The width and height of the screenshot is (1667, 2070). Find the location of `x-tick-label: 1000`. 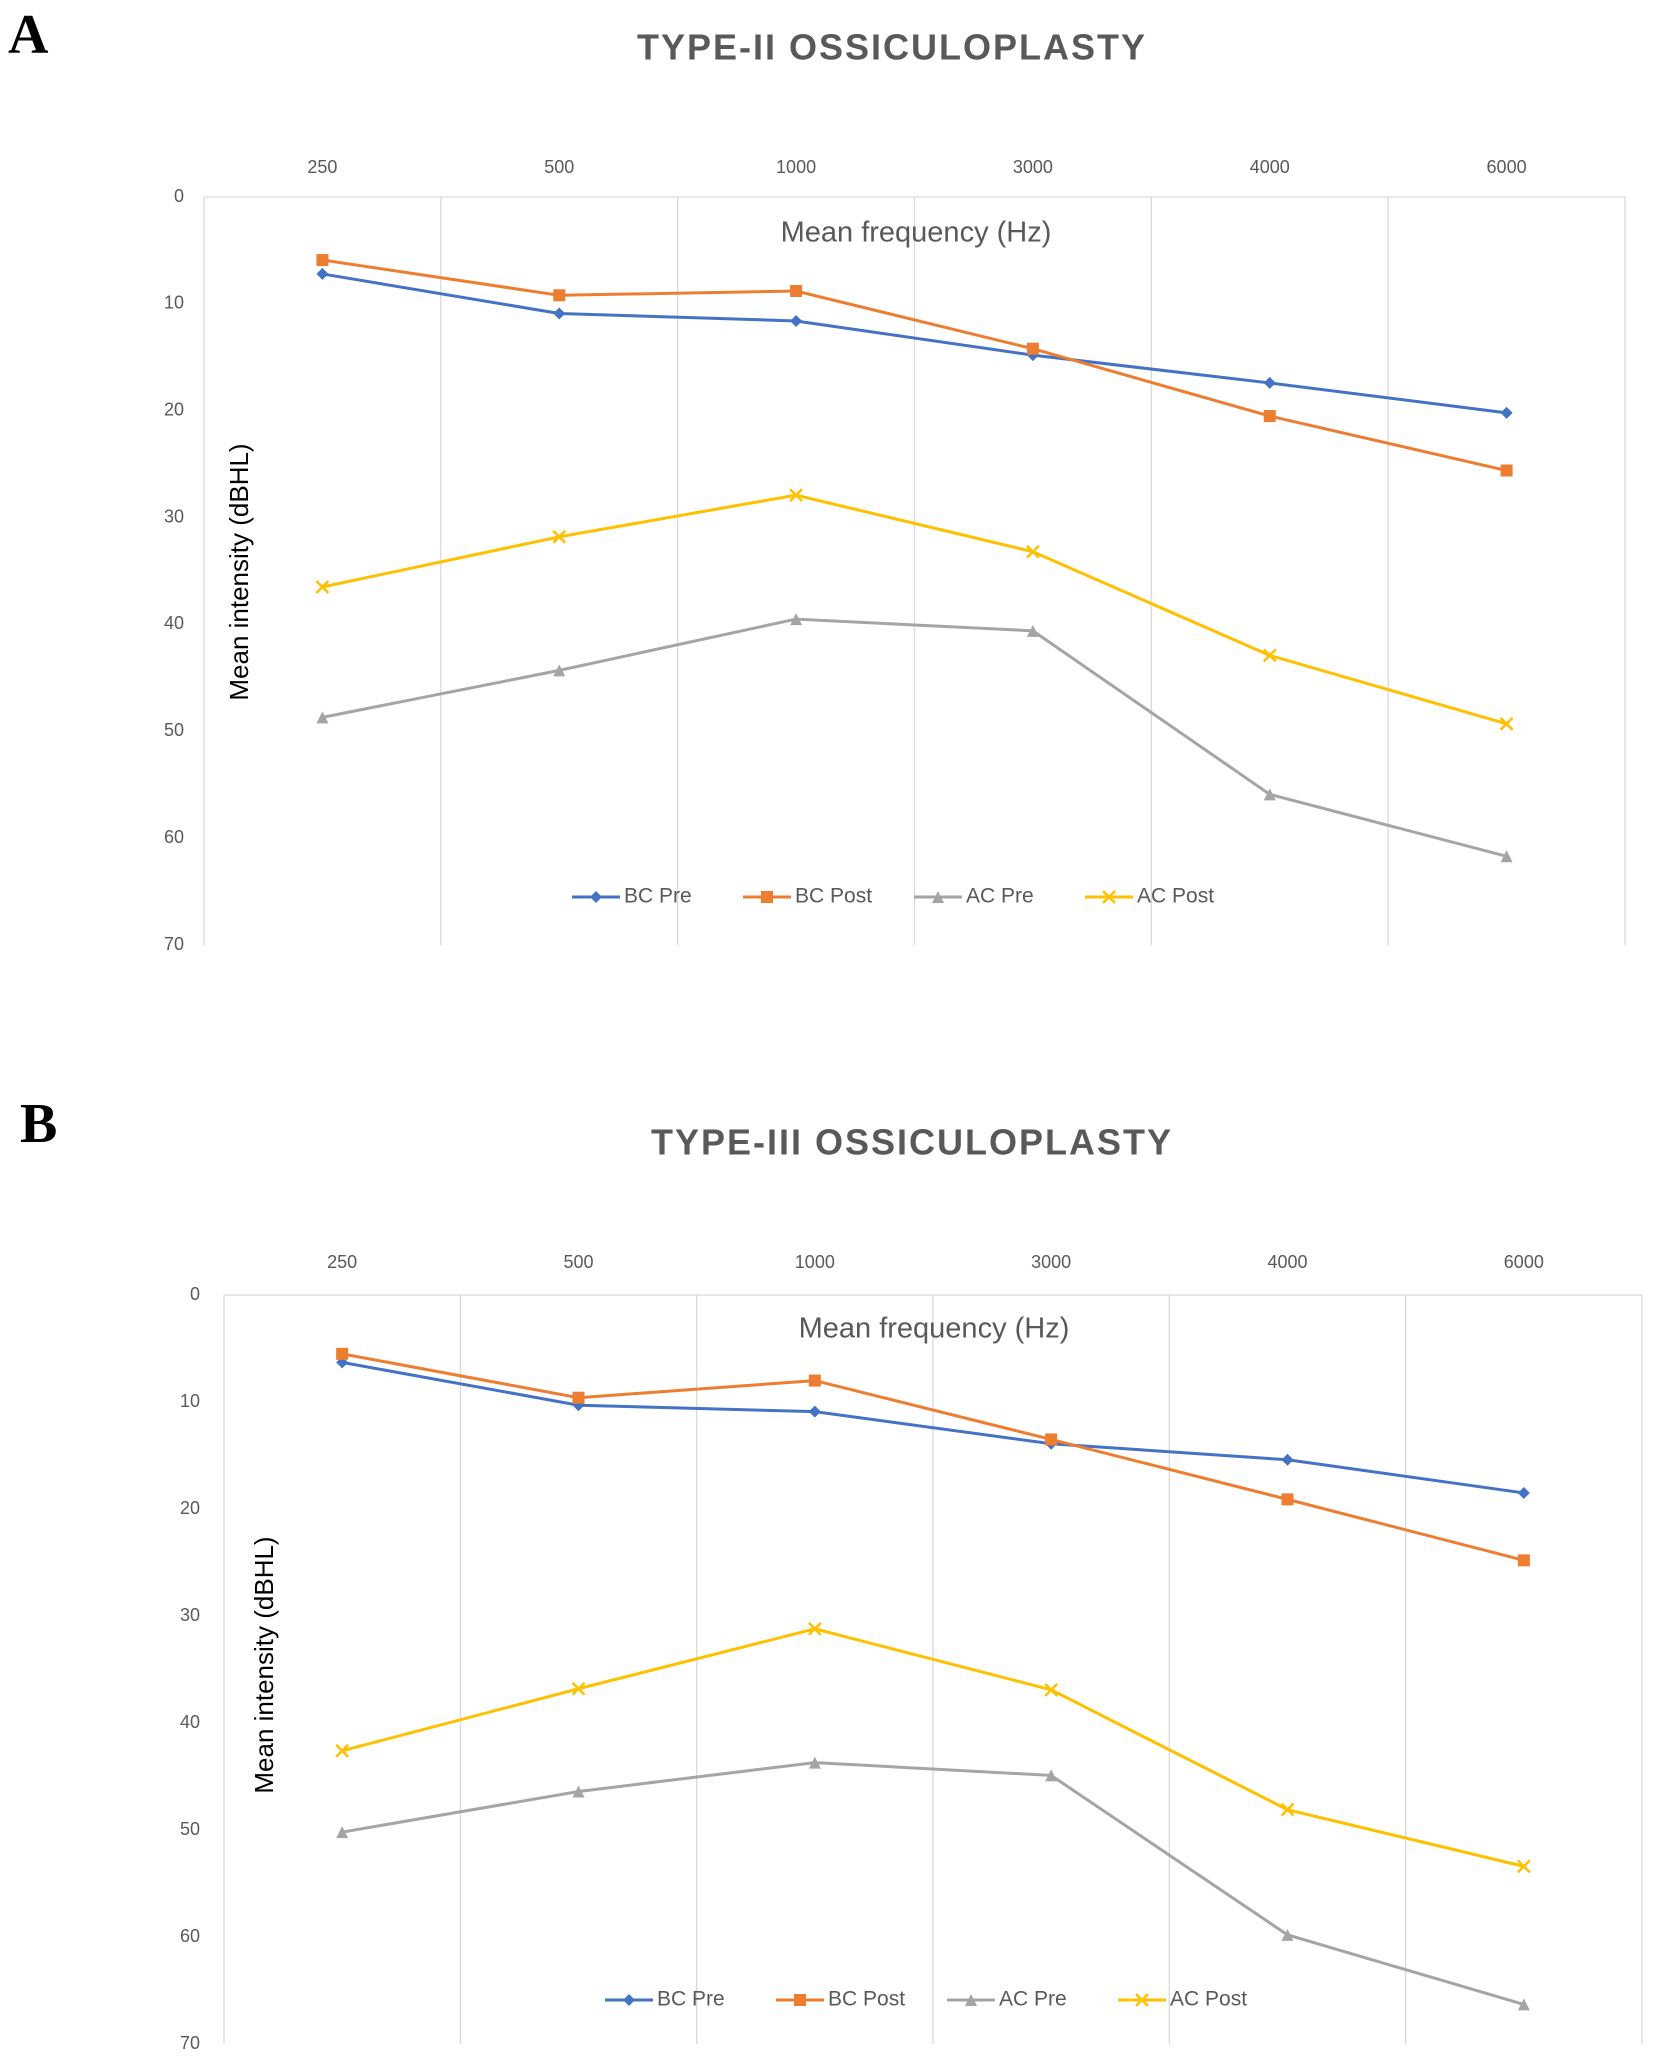

x-tick-label: 1000 is located at coordinates (815, 1262).